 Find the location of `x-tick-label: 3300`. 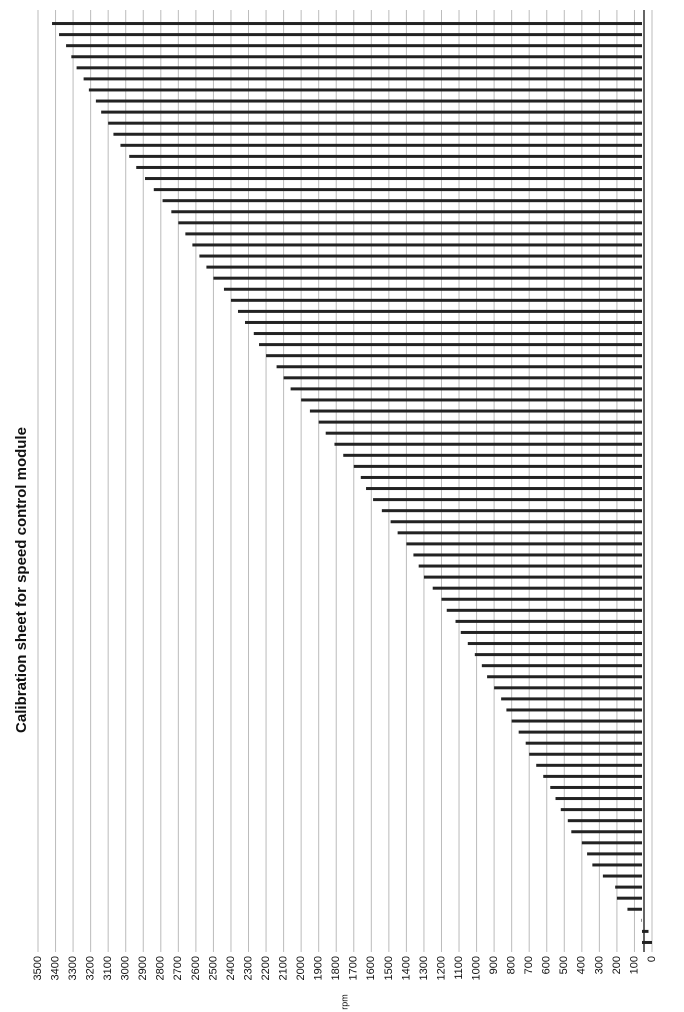

x-tick-label: 3300 is located at coordinates (73, 968).